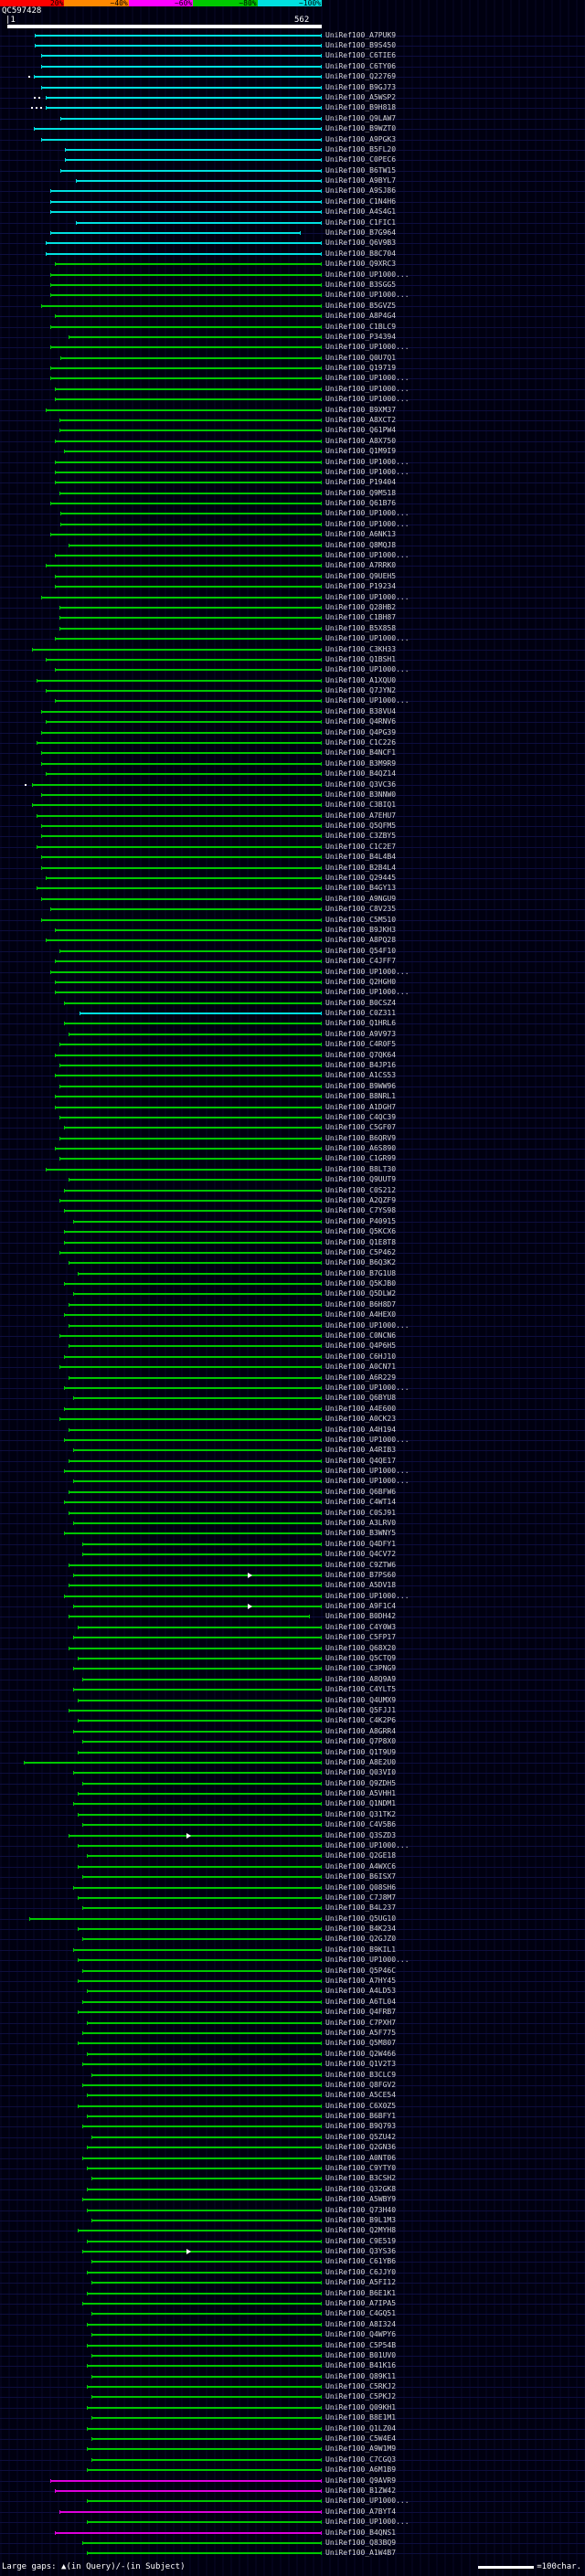 This screenshot has width=585, height=2576. Describe the element at coordinates (361, 2354) in the screenshot. I see `hit-label: UniRef100_B01UV0` at that location.